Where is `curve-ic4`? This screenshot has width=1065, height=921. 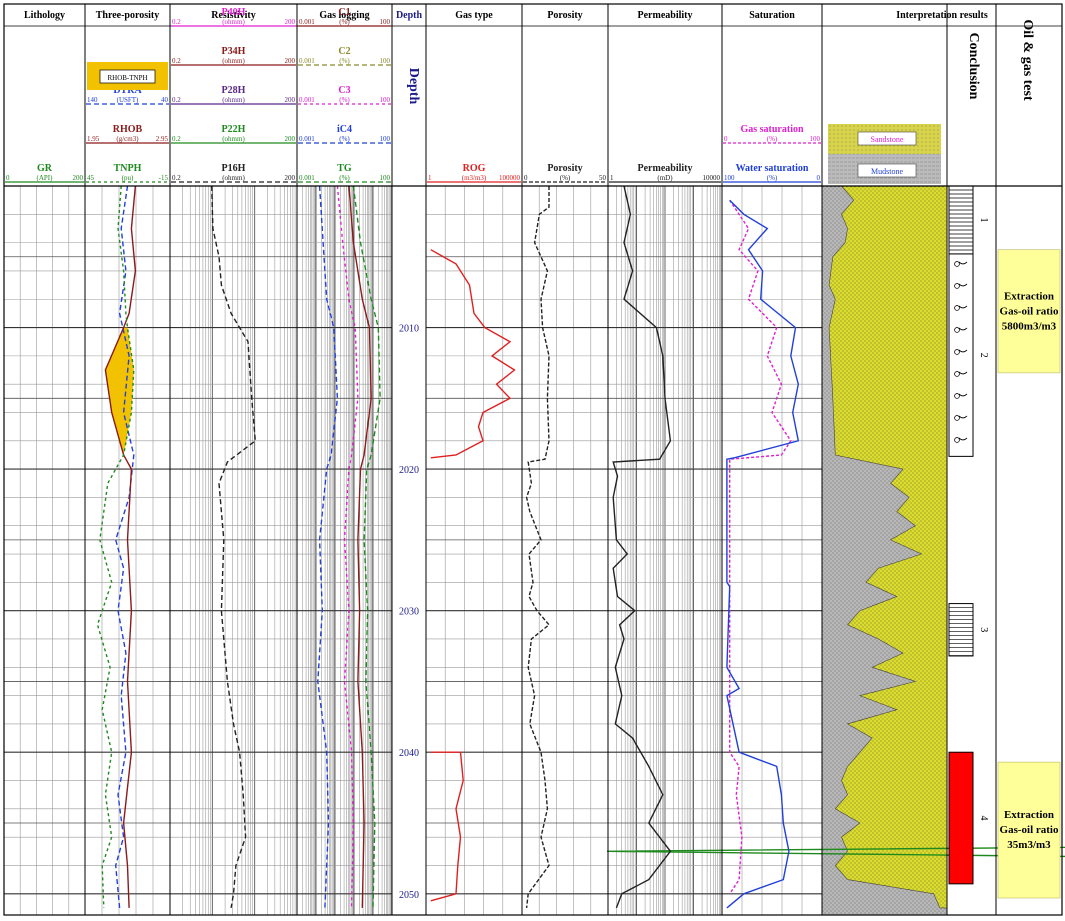
curve-ic4 is located at coordinates (328, 546).